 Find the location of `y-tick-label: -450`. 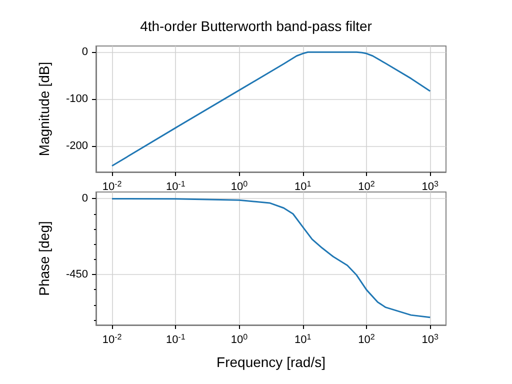

y-tick-label: -450 is located at coordinates (77, 274).